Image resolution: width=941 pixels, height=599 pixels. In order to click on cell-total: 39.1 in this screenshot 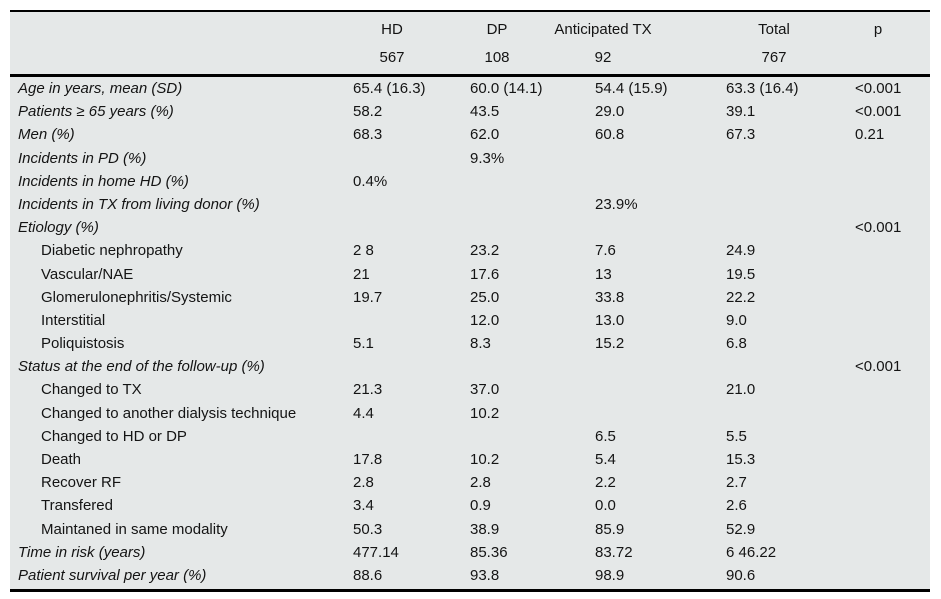, I will do `click(741, 112)`.